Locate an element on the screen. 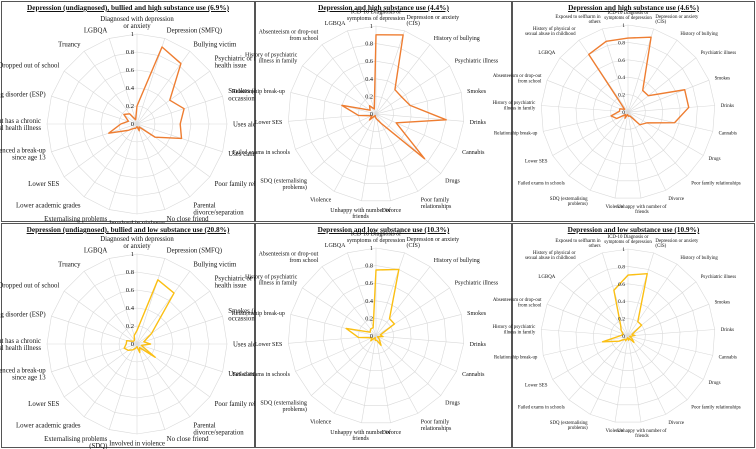 The image size is (756, 449). category-label: Exposed to selfharm in others is located at coordinates (578, 20).